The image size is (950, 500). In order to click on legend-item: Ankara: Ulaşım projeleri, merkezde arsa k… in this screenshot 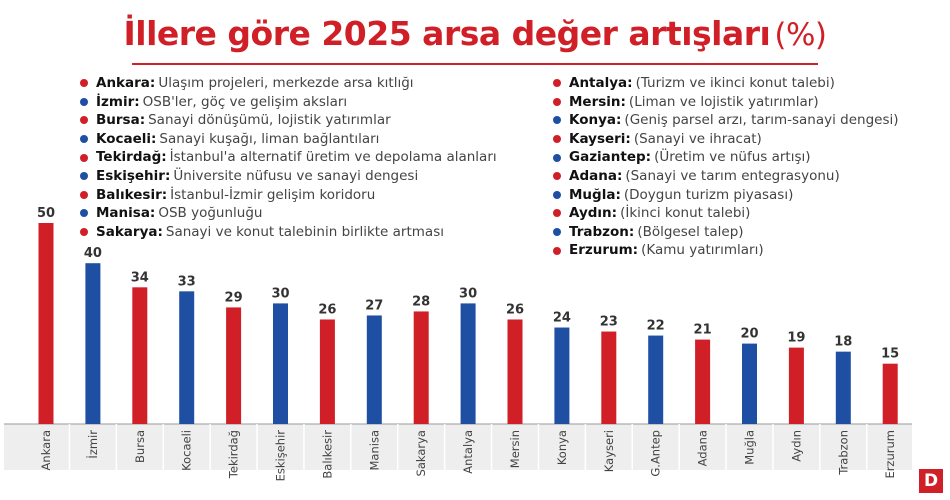, I will do `click(288, 83)`.